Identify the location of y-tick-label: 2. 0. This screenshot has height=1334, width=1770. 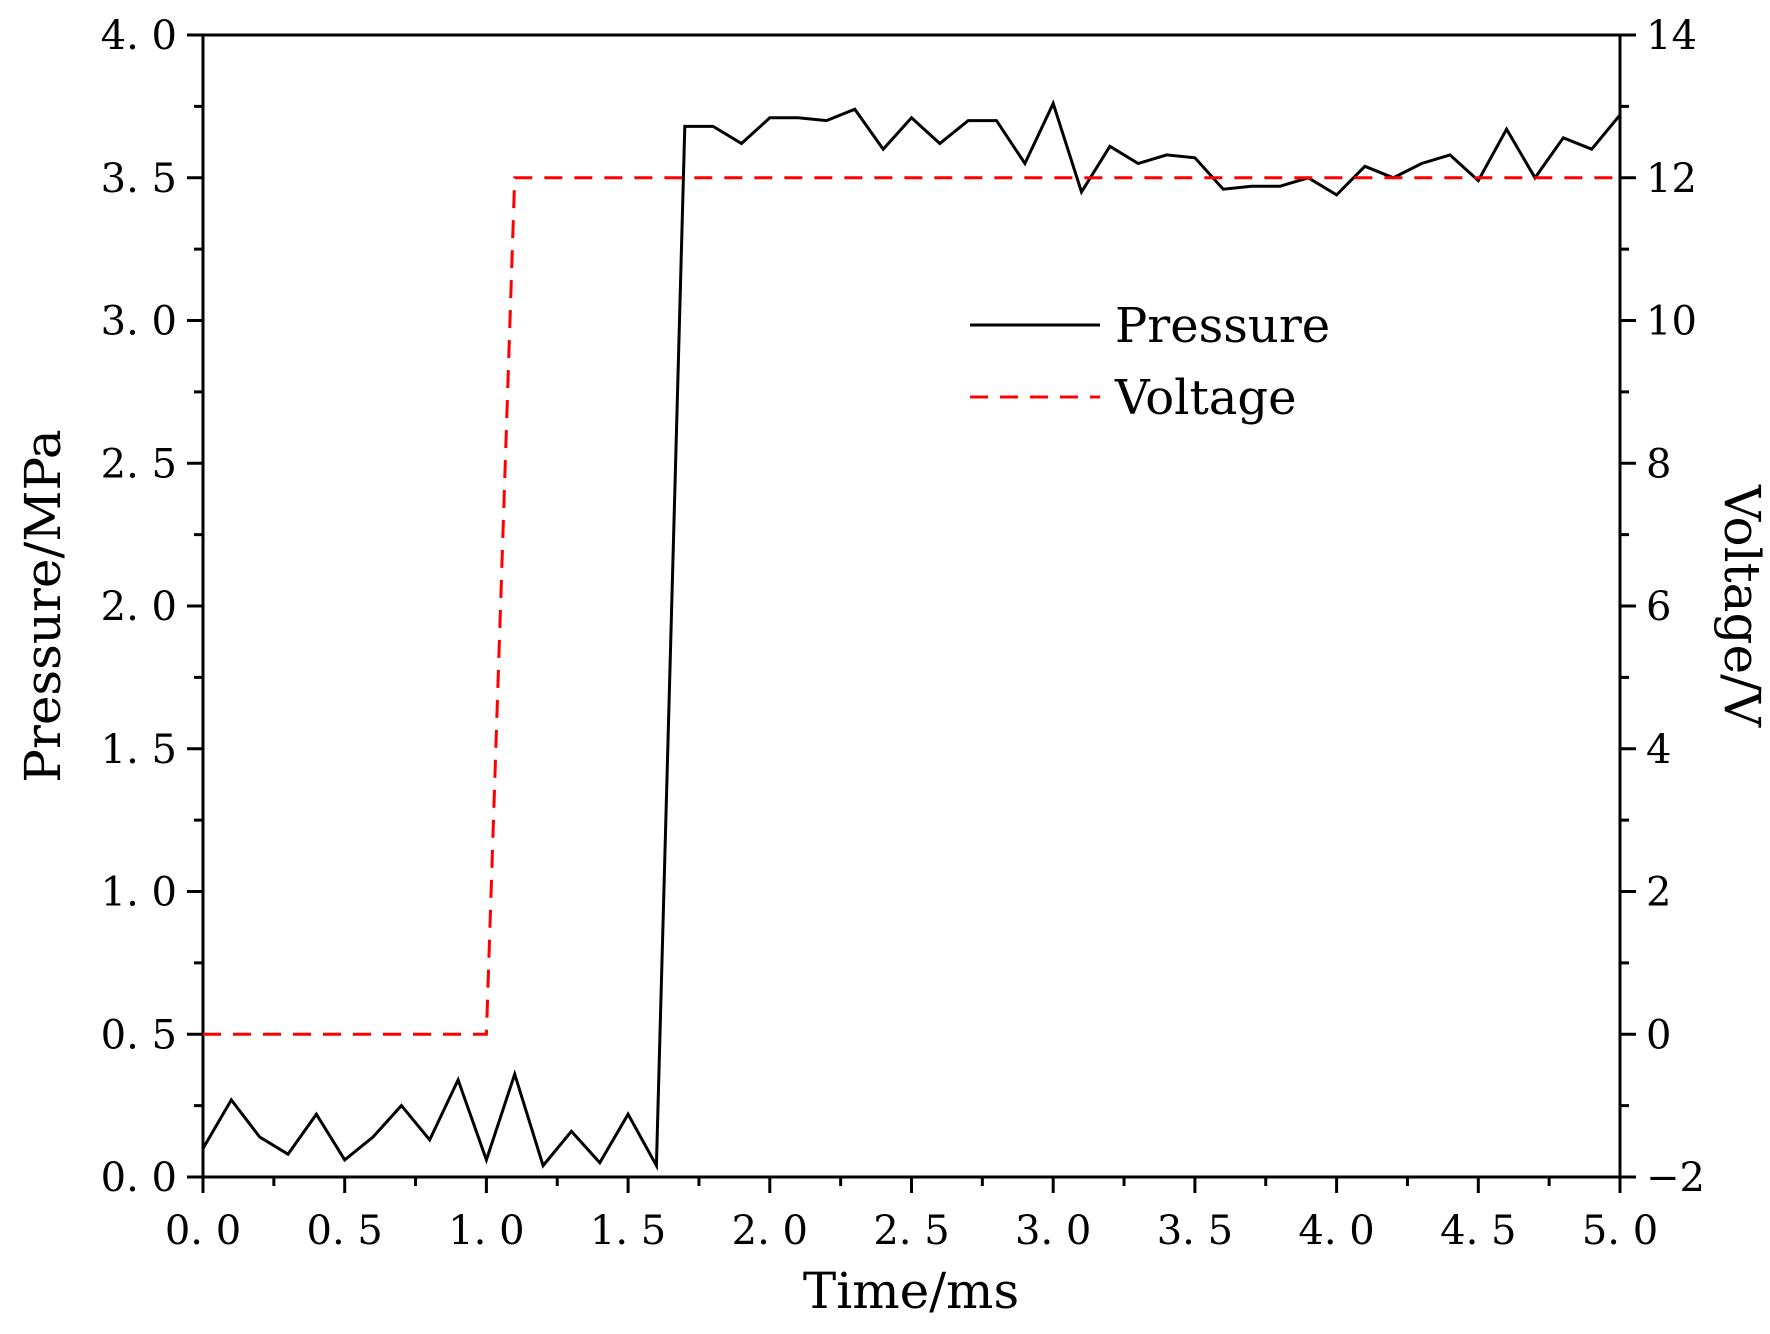
(139, 607).